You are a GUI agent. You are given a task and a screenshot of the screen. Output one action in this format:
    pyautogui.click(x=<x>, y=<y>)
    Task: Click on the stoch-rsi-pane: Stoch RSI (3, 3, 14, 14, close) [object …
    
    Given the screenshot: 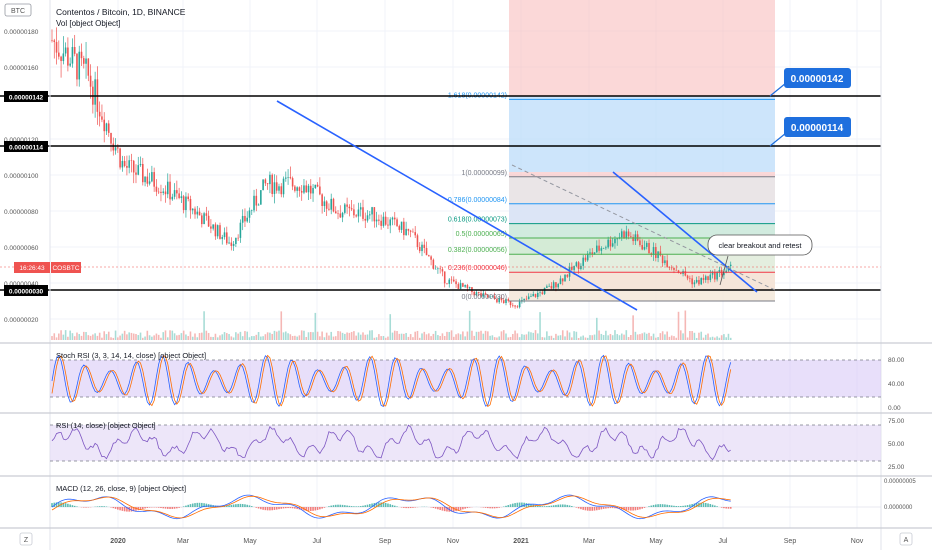 What is the action you would take?
    pyautogui.click(x=477, y=381)
    